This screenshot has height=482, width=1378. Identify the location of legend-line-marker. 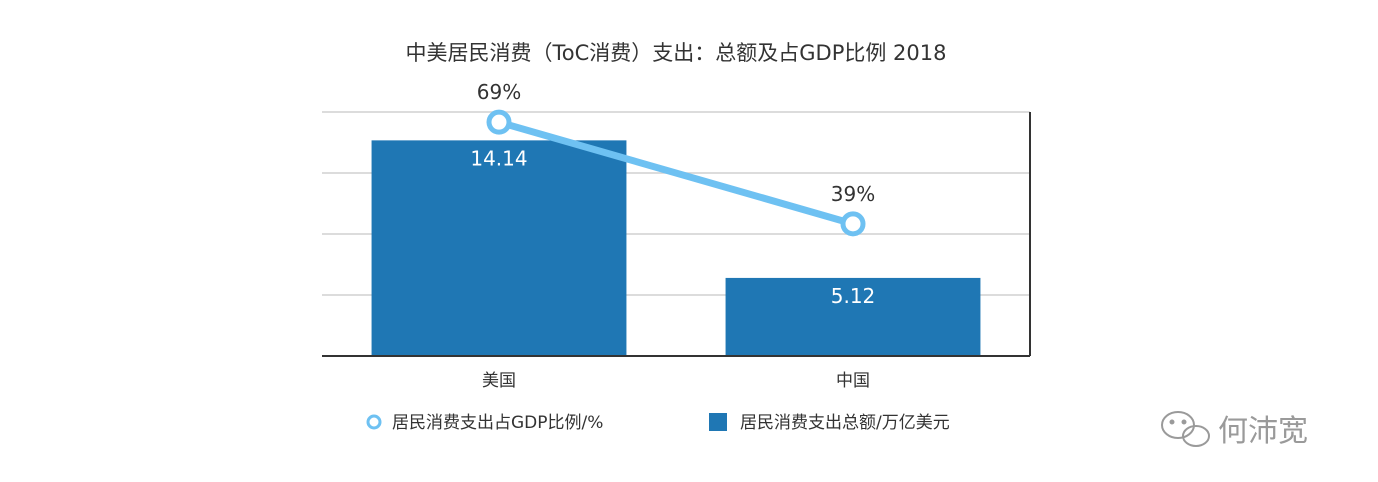
(374, 422).